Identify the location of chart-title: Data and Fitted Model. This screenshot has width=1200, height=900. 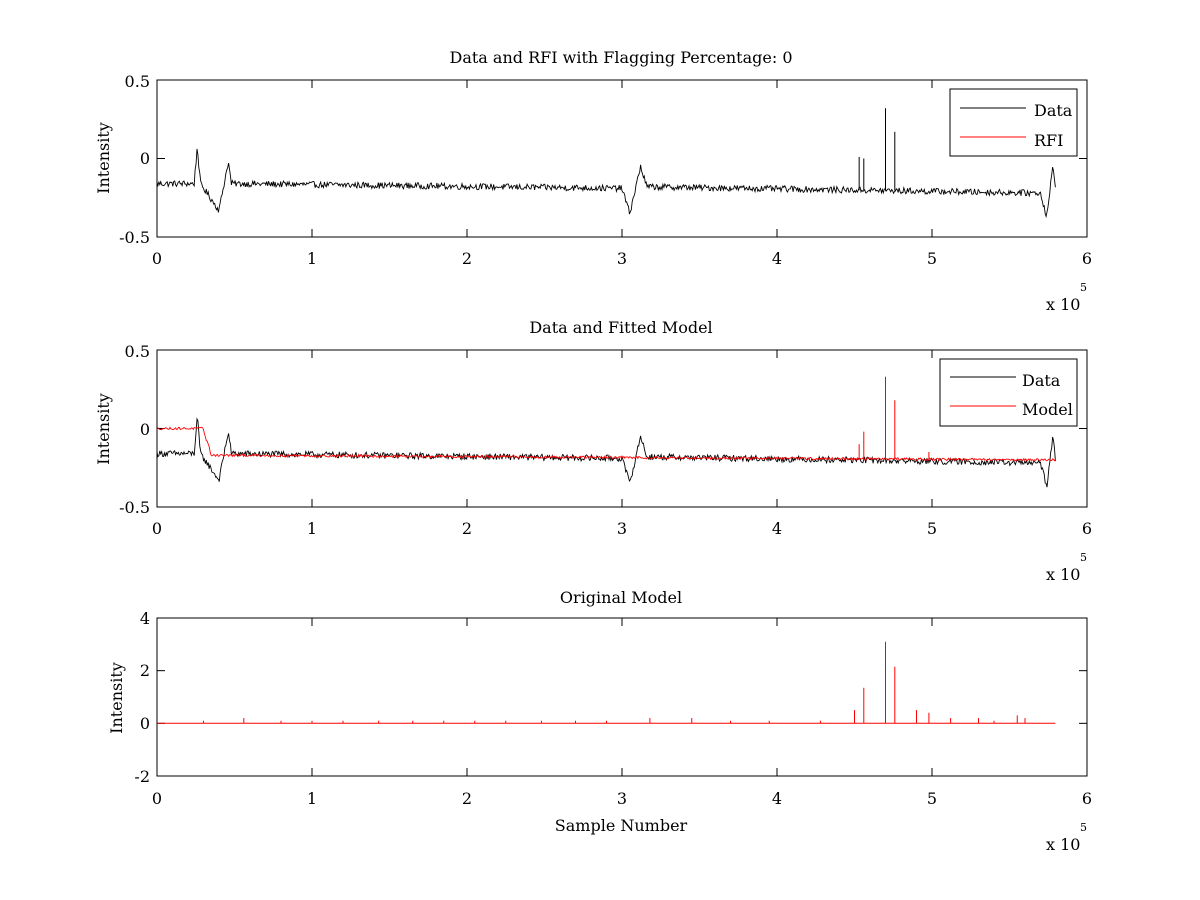
(620, 327).